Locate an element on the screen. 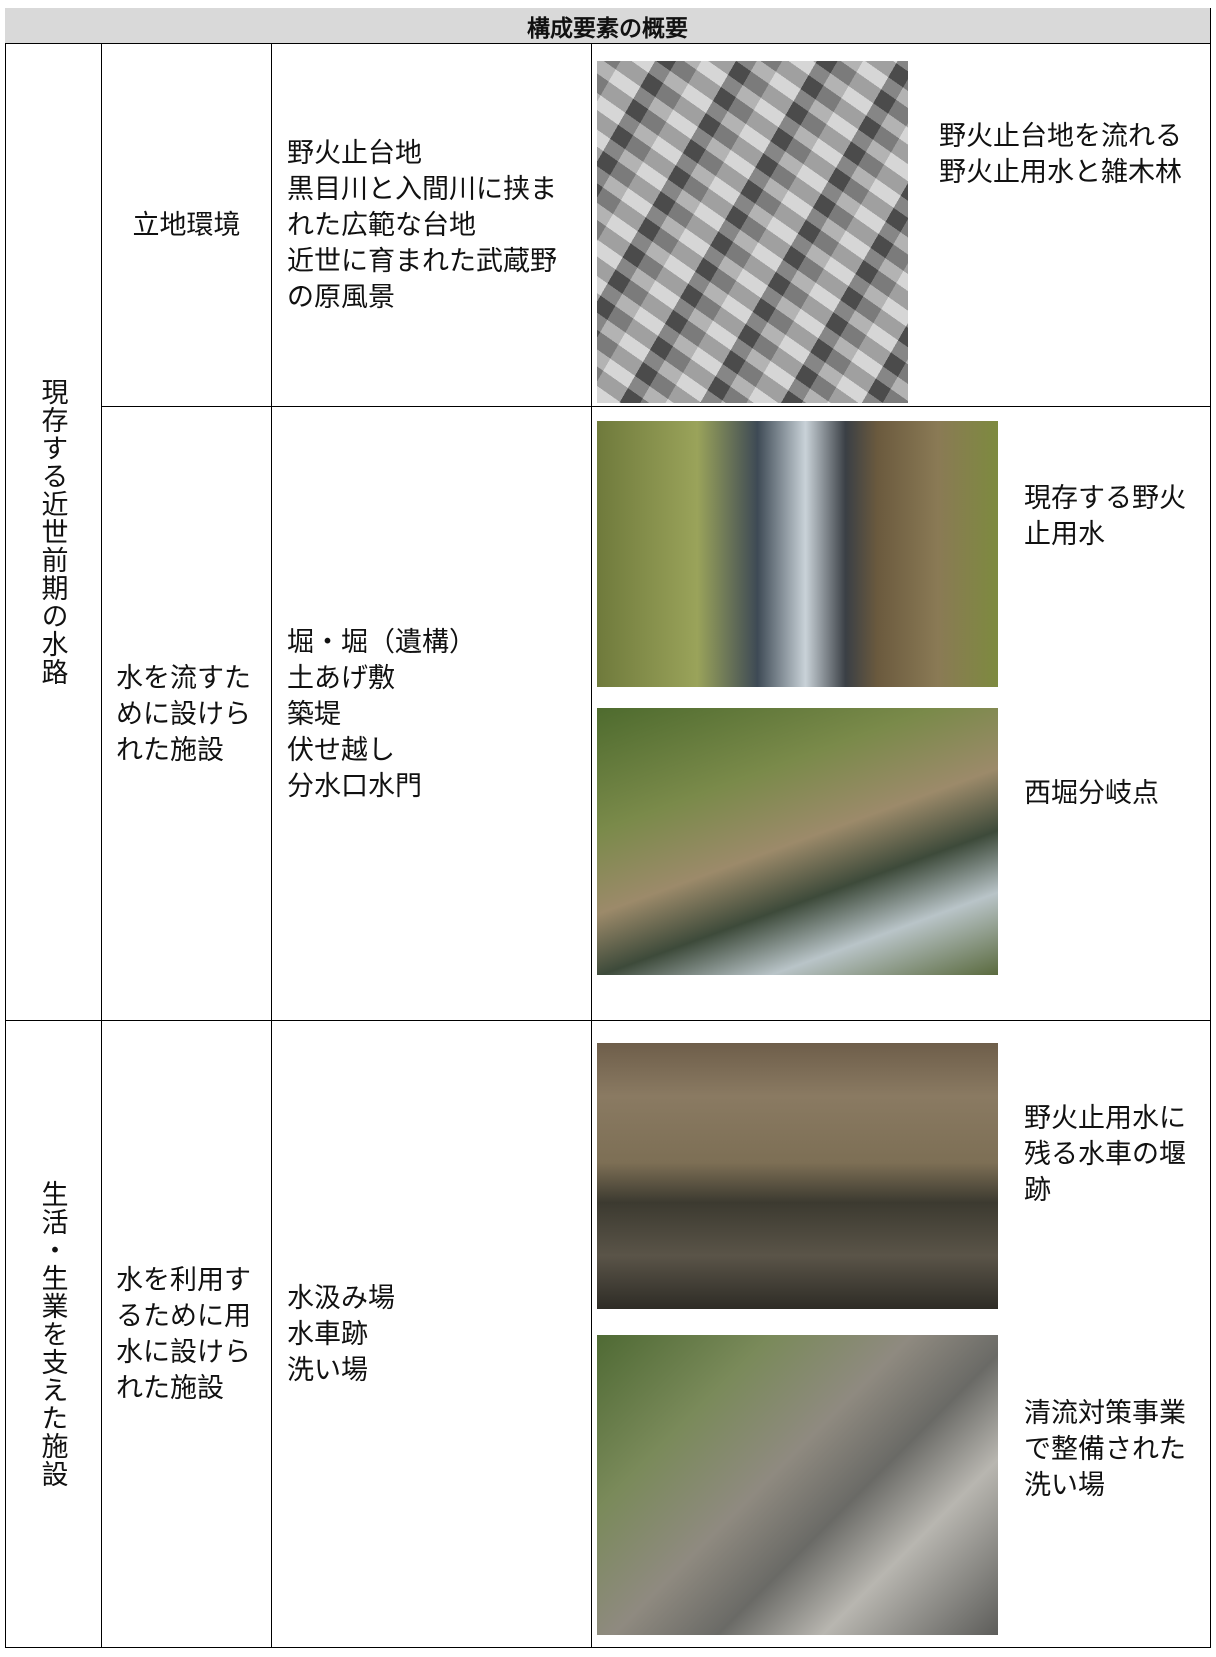 The width and height of the screenshot is (1216, 1657). category-cell: 水を利用するために用水に設けられた施設 is located at coordinates (187, 1334).